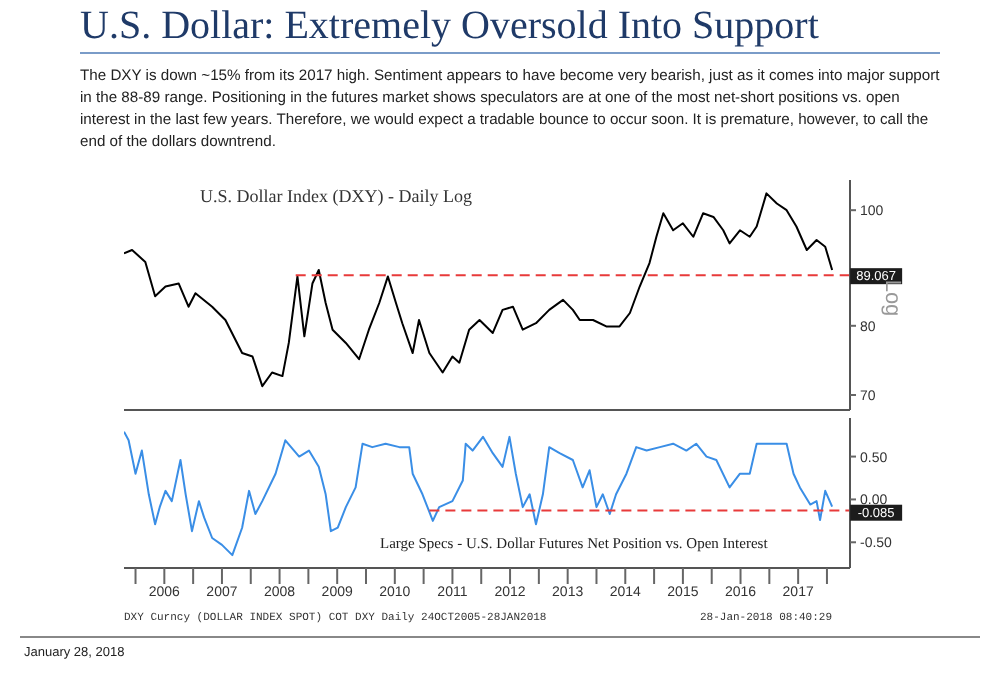  Describe the element at coordinates (449, 27) in the screenshot. I see `chart-title: U.S. Dollar: Extremely Oversold Into Support` at that location.